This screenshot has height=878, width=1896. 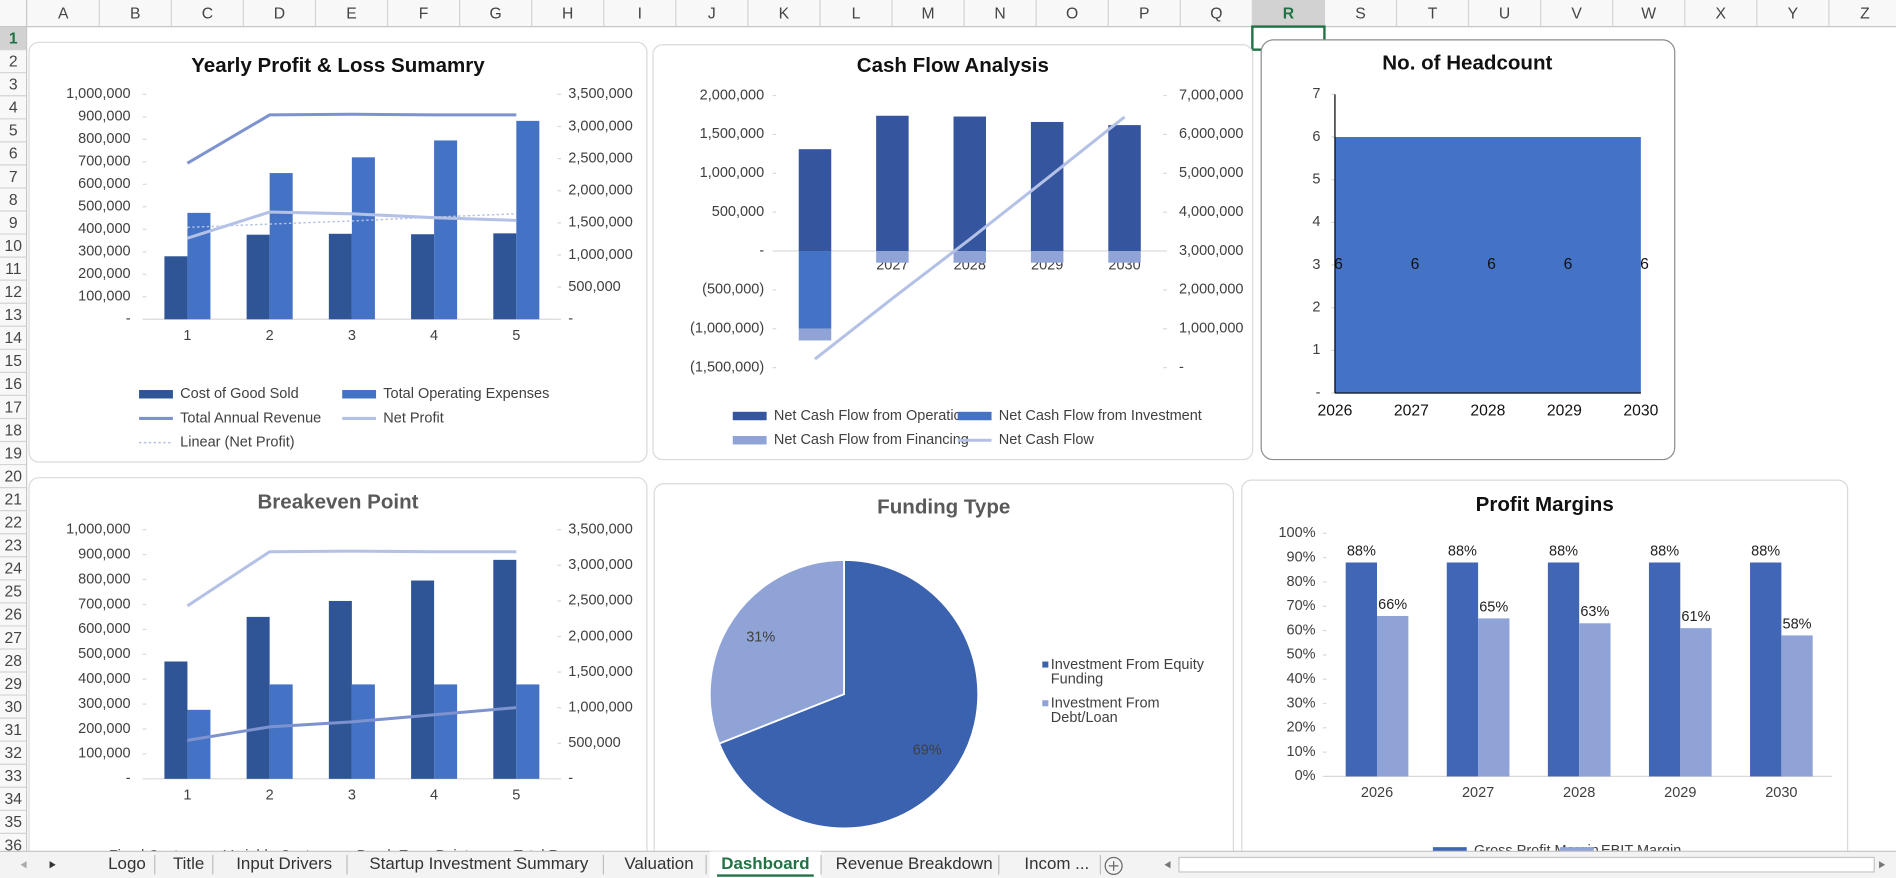 What do you see at coordinates (914, 863) in the screenshot?
I see `sheet-tab: Revenue Breakdown` at bounding box center [914, 863].